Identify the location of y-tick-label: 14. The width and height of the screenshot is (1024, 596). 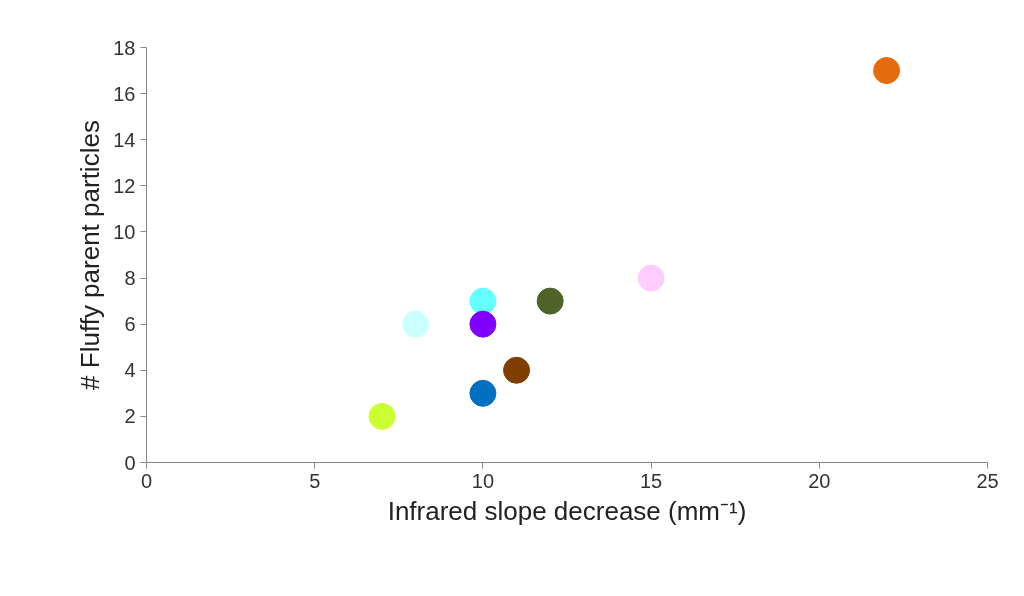
(124, 139).